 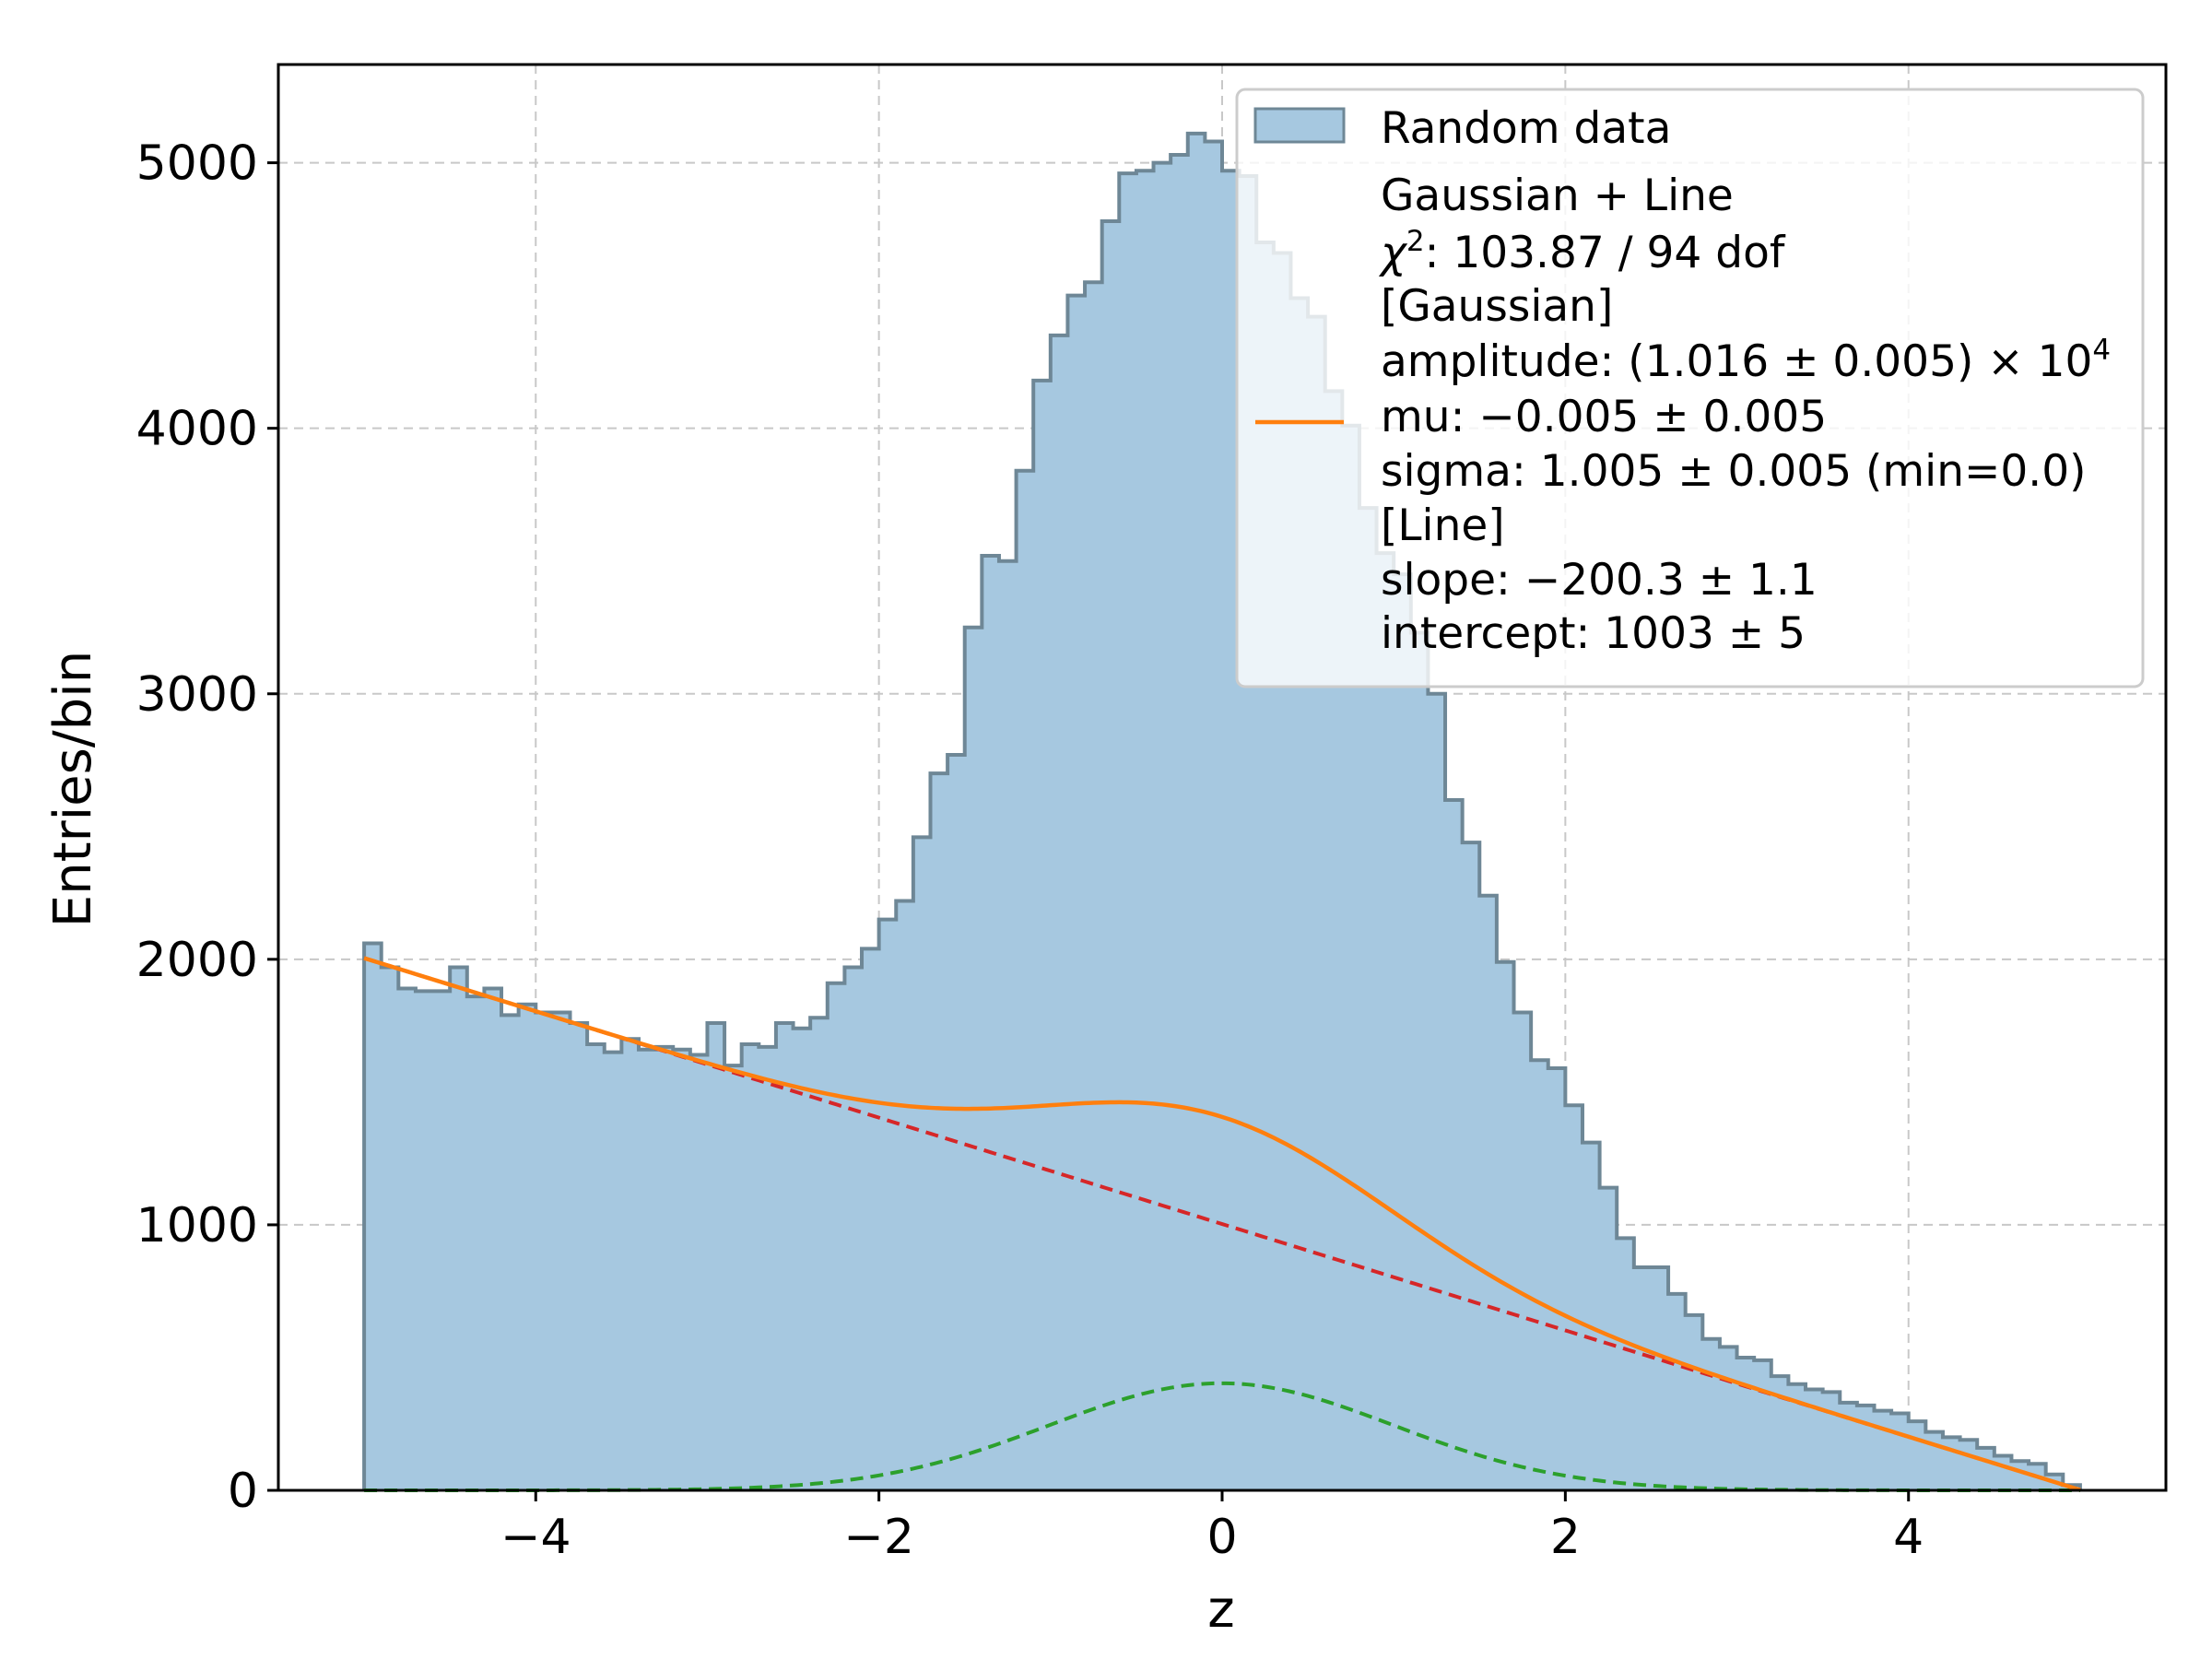 What do you see at coordinates (1299, 125) in the screenshot?
I see `legend-swatch-random-data` at bounding box center [1299, 125].